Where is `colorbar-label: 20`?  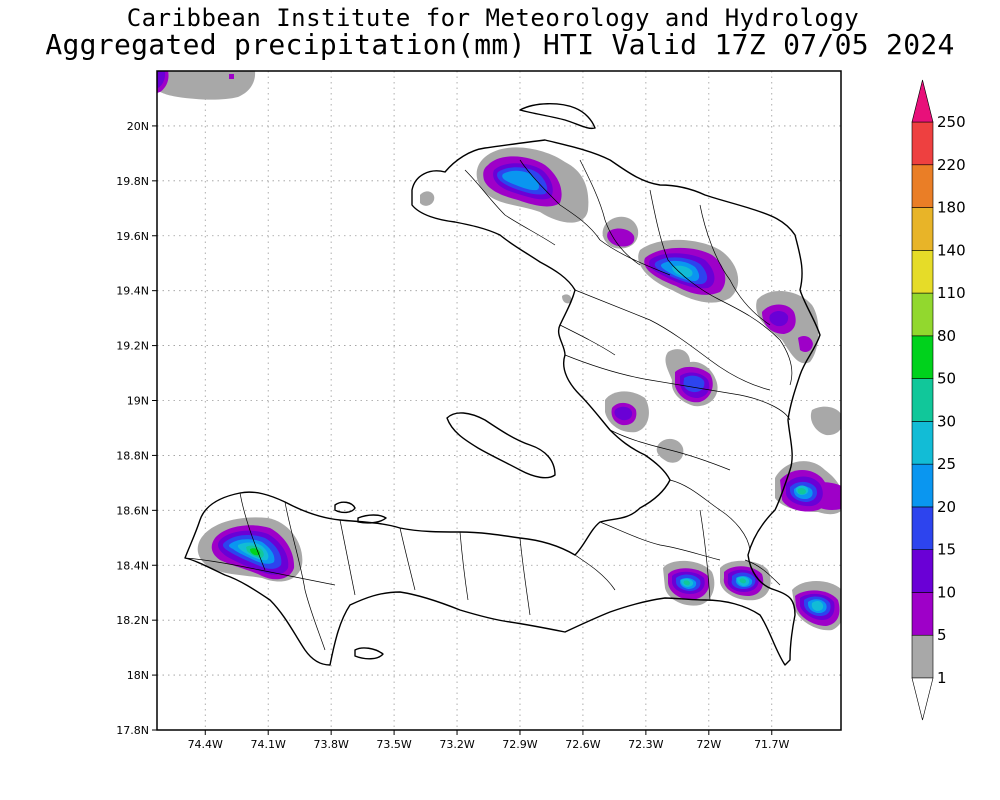
colorbar-label: 20 is located at coordinates (946, 507).